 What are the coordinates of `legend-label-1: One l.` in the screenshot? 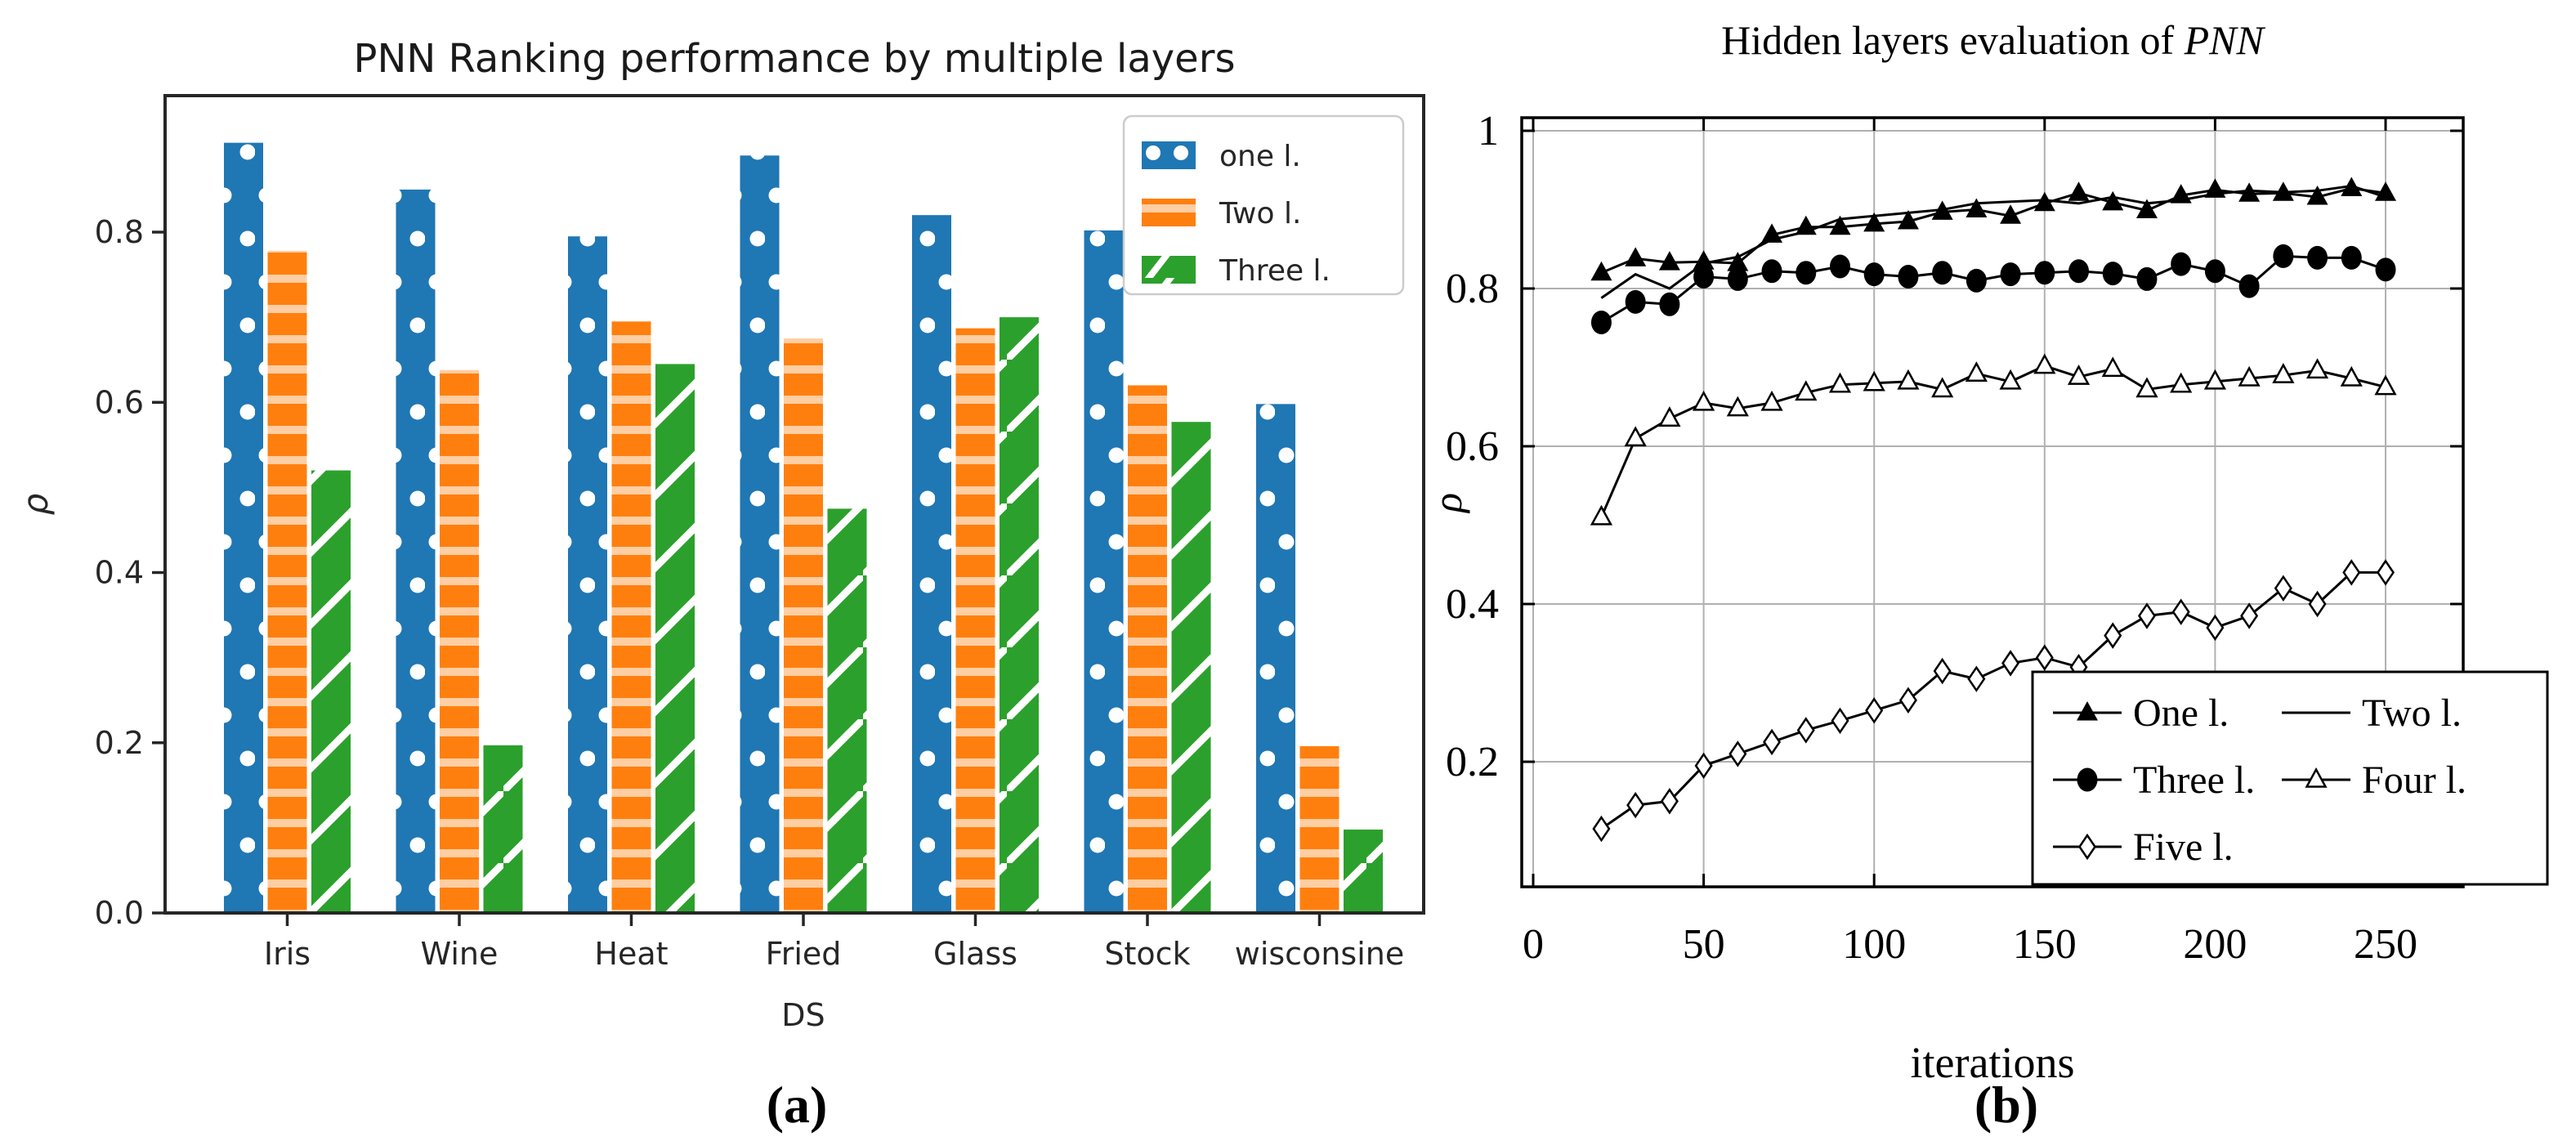 It's located at (2181, 713).